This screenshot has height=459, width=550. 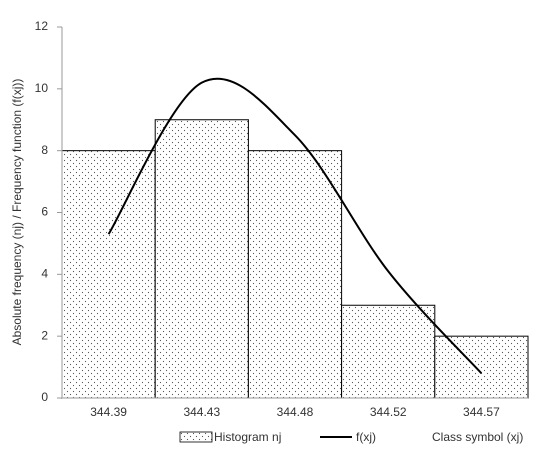 I want to click on x-axis-label: Class symbol (xj), so click(x=477, y=437).